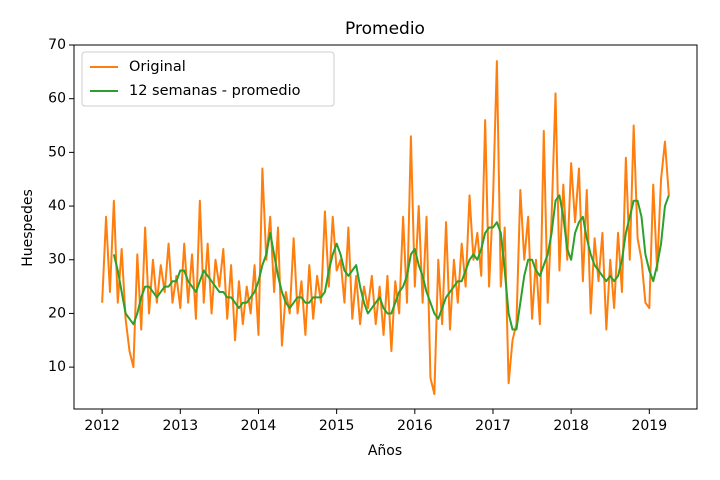 The image size is (720, 480). What do you see at coordinates (57, 152) in the screenshot?
I see `y-tick-label: 50` at bounding box center [57, 152].